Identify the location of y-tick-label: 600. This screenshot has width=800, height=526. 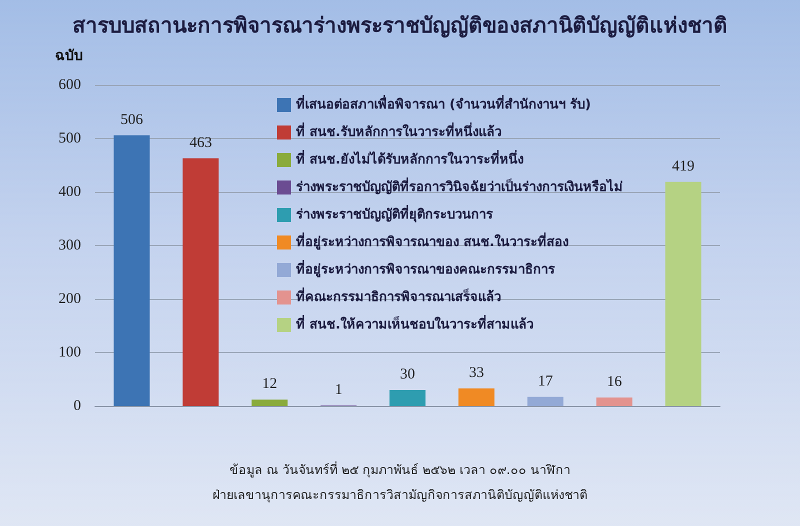
(69, 85).